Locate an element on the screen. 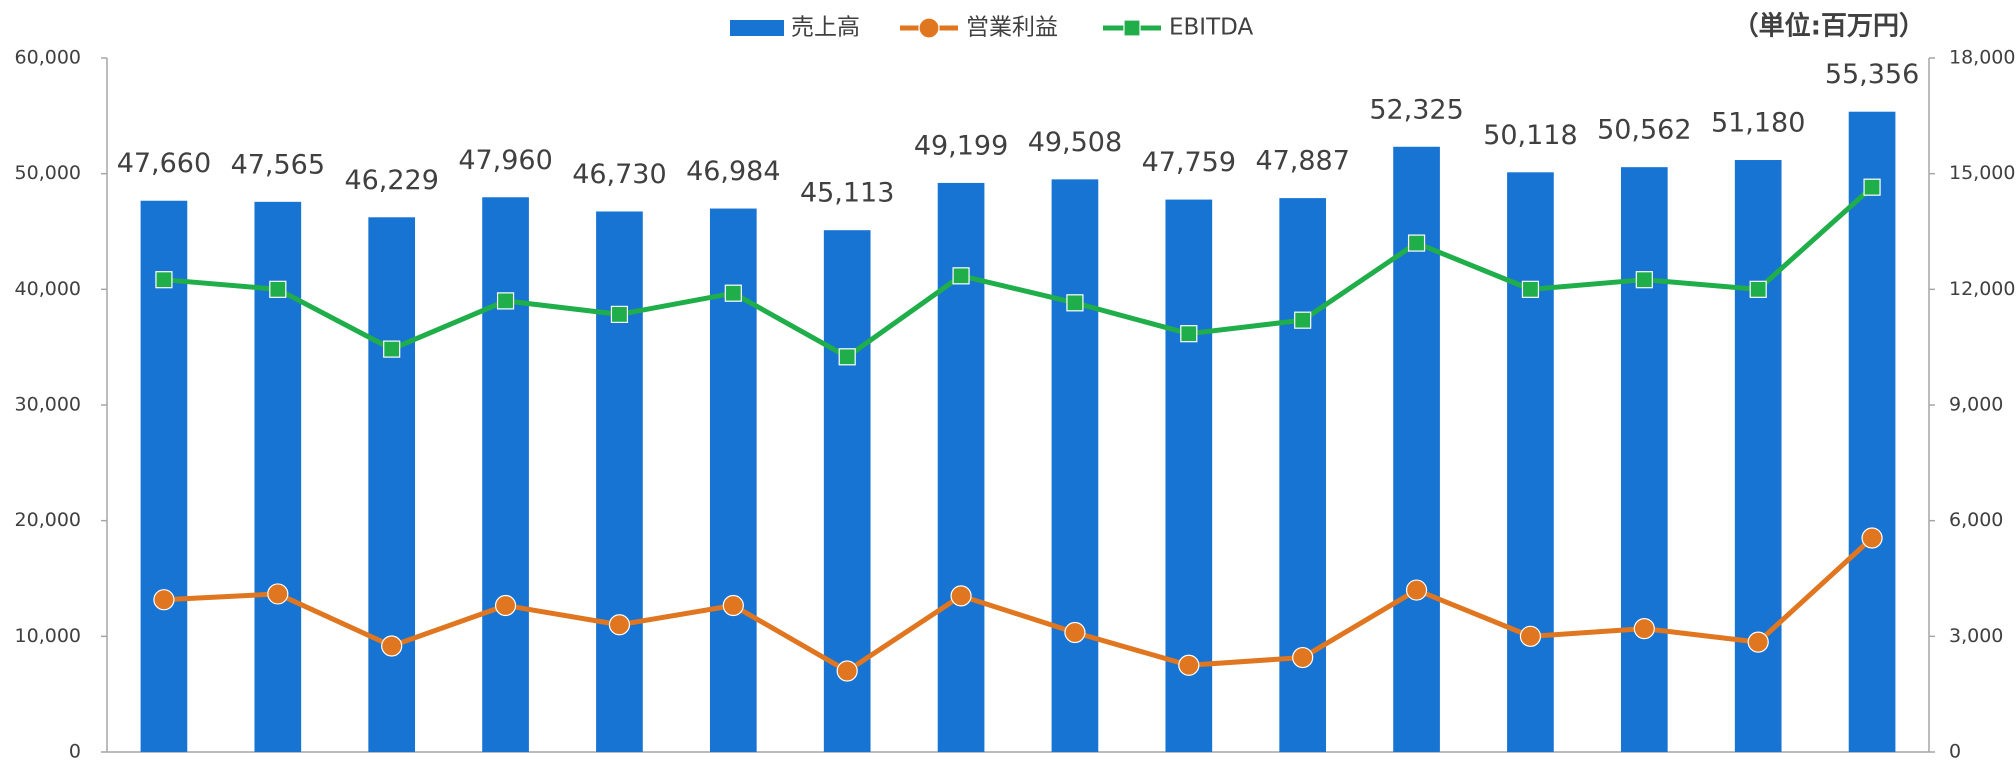  y-tick-label: 10,000 is located at coordinates (48, 636).